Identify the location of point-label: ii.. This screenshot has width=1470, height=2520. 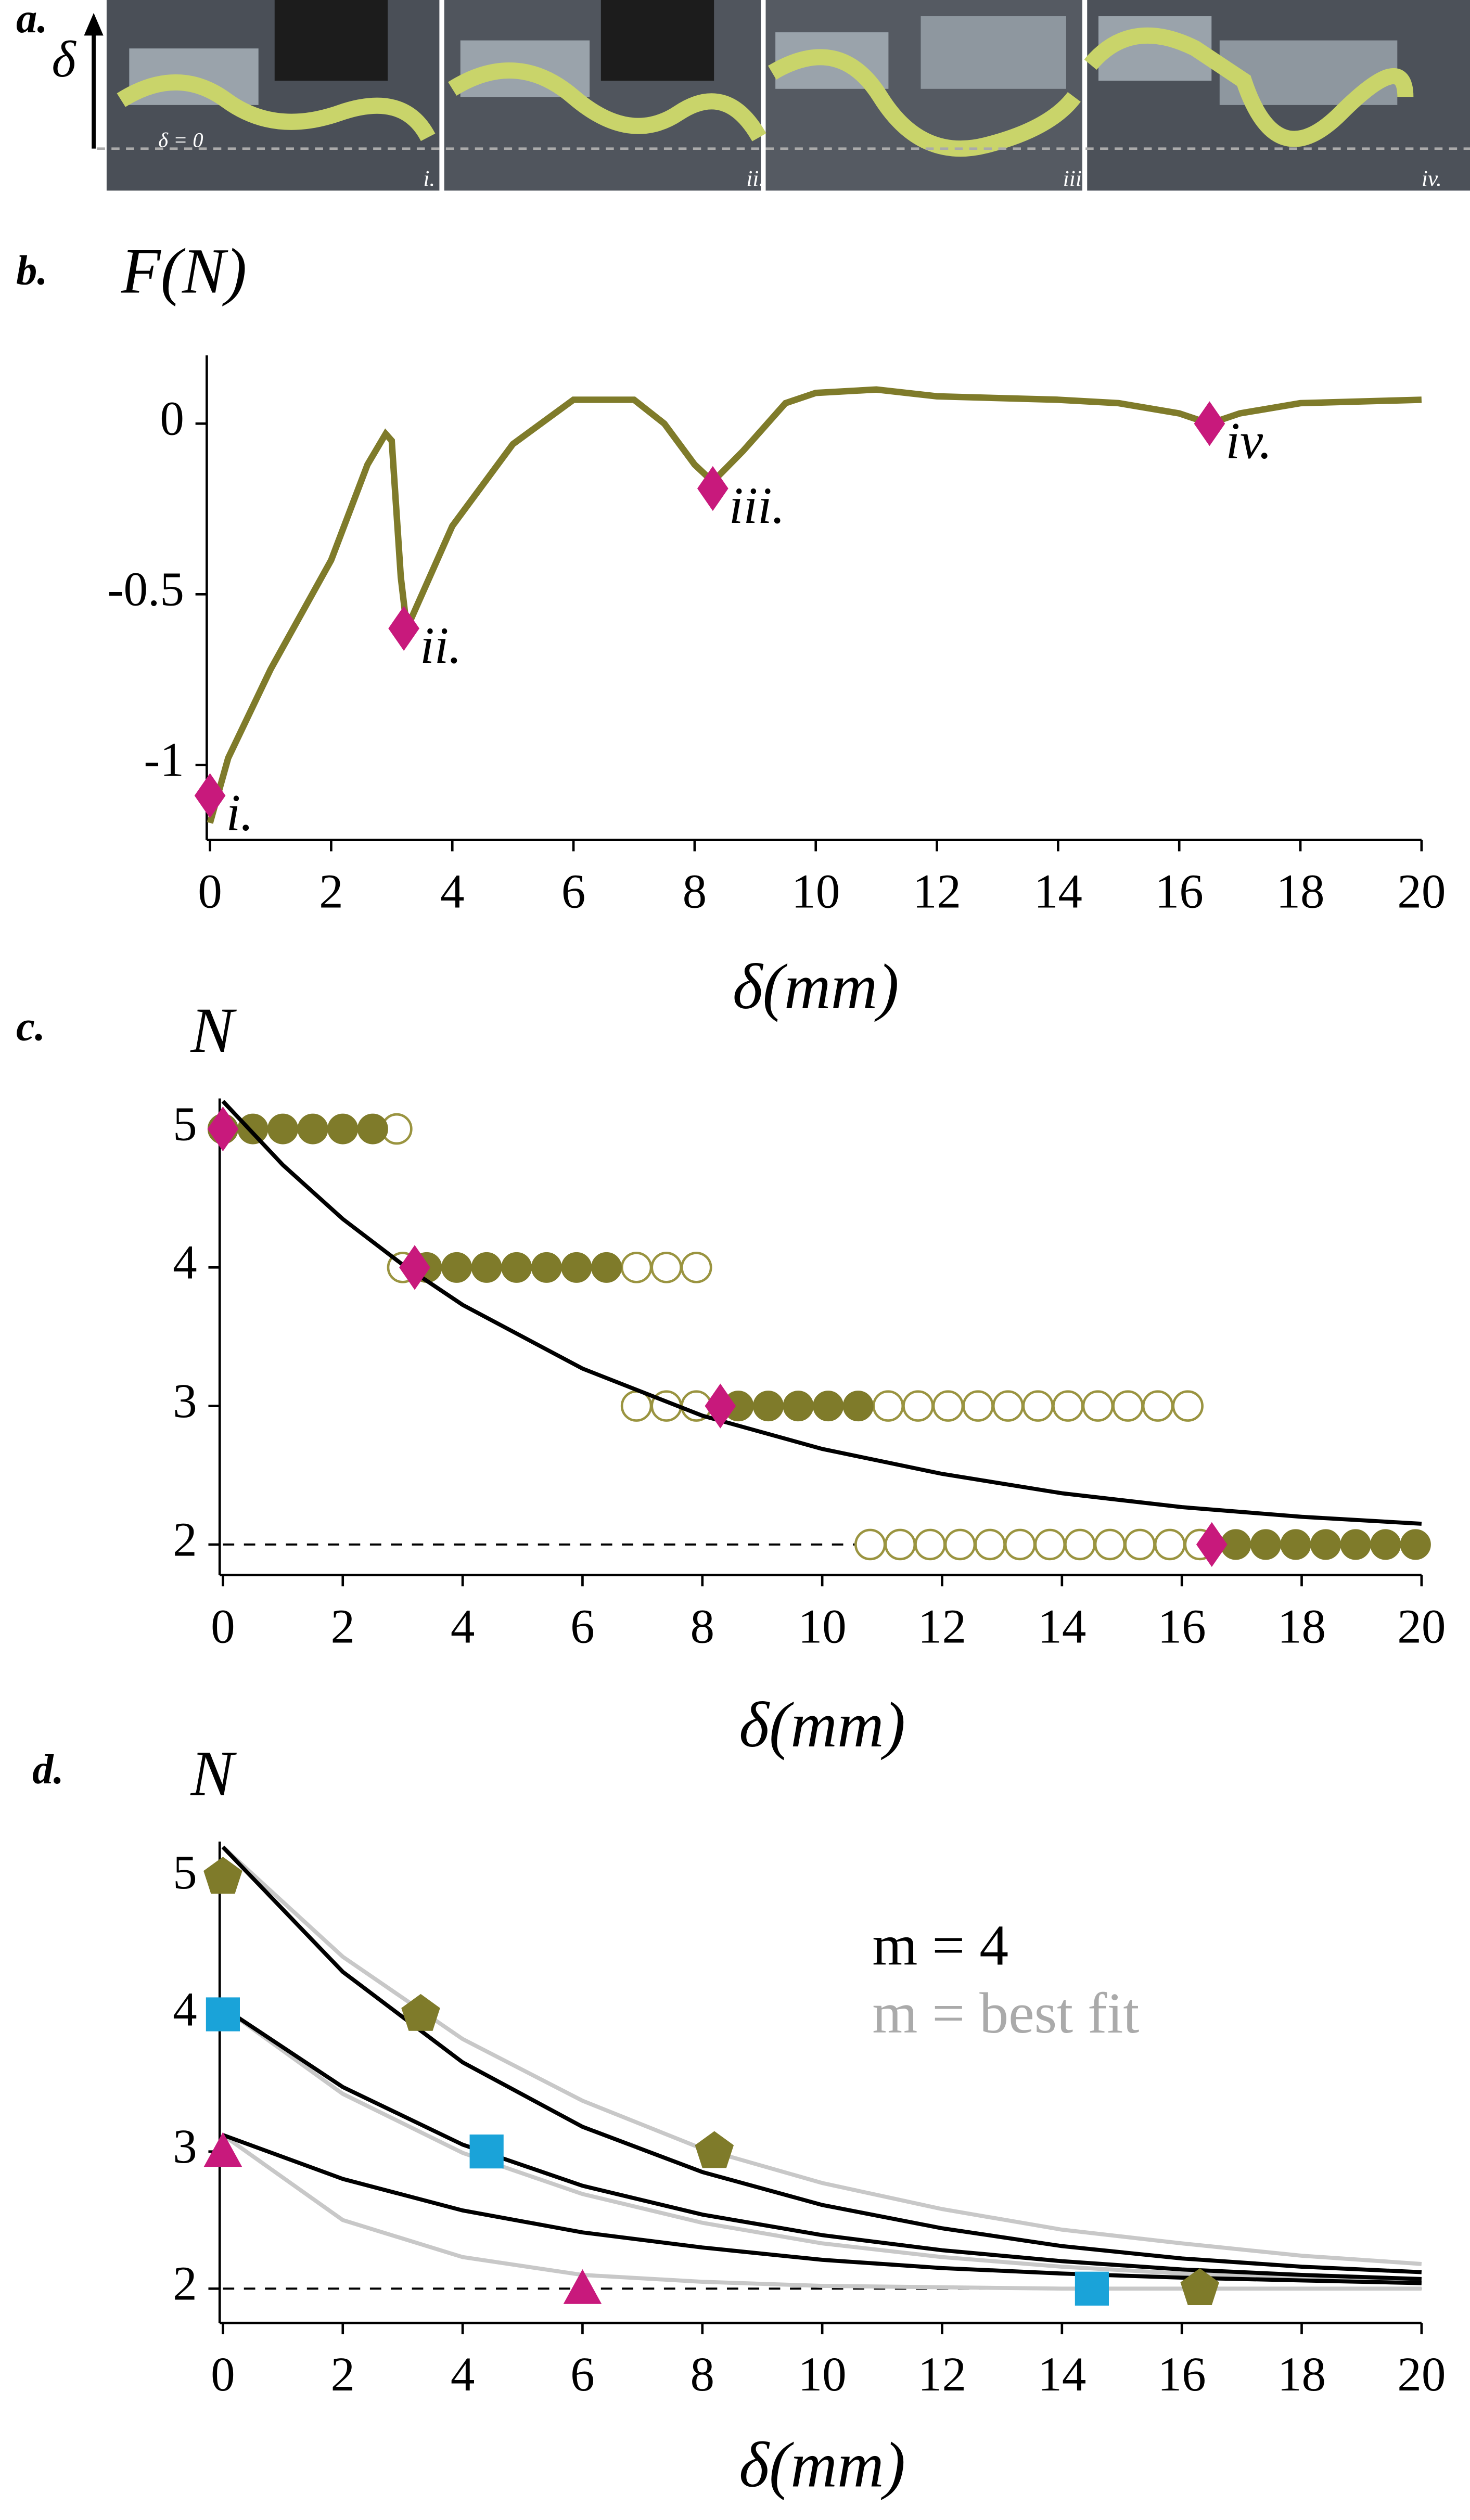
(441, 645).